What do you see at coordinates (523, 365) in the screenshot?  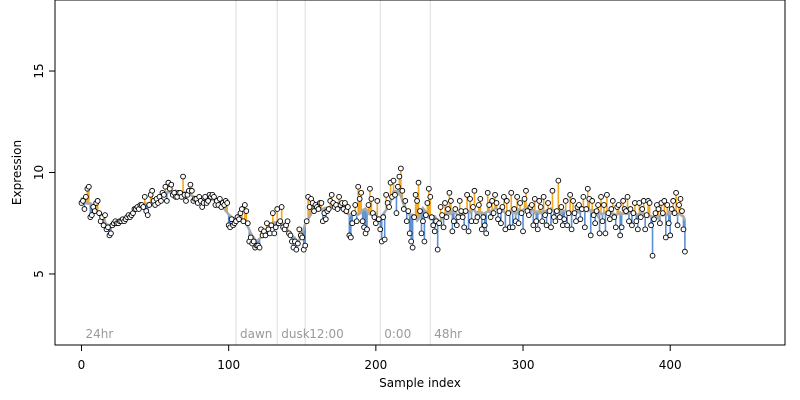 I see `x-tick-label: 300` at bounding box center [523, 365].